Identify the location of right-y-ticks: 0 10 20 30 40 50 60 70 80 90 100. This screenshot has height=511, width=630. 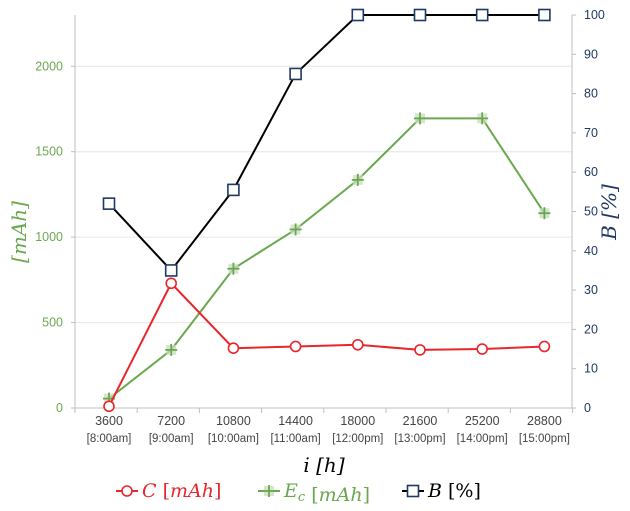
(588, 211).